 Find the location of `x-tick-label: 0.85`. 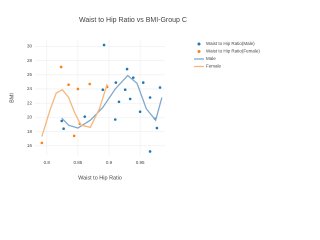

x-tick-label: 0.85 is located at coordinates (78, 162).